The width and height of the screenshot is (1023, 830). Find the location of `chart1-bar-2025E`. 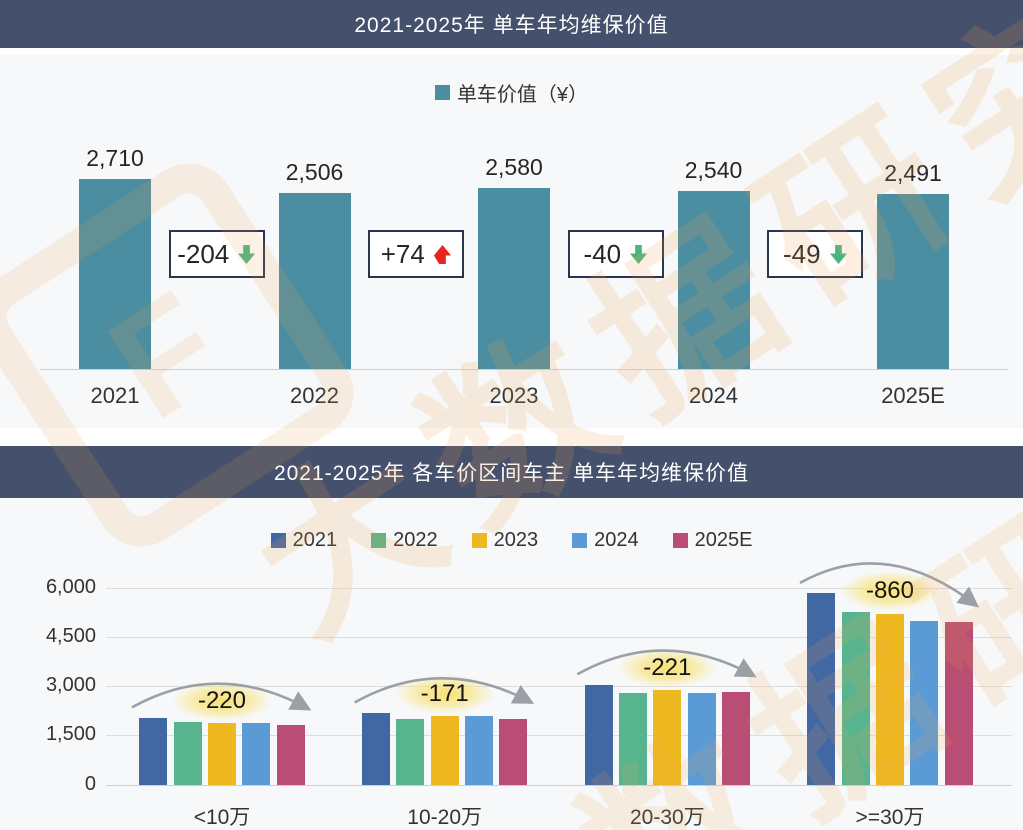

chart1-bar-2025E is located at coordinates (913, 281).